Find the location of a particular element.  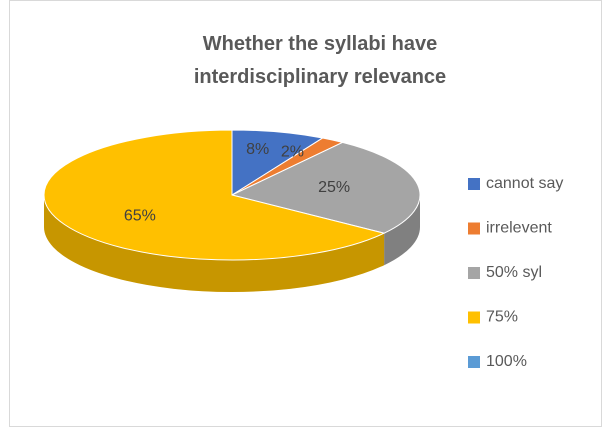

legend-label: irrelevent is located at coordinates (519, 228).